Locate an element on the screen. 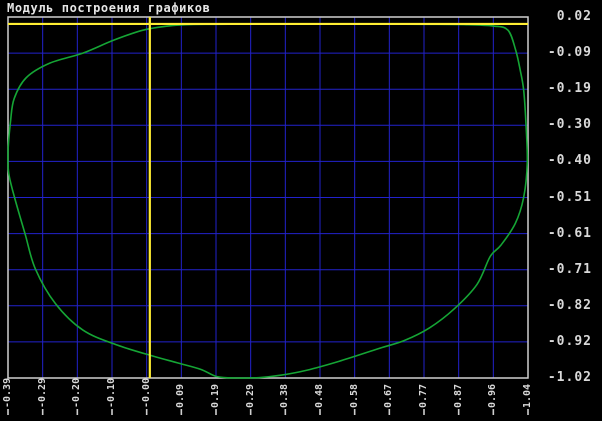  x-tick-label: 0.38 is located at coordinates (285, 395).